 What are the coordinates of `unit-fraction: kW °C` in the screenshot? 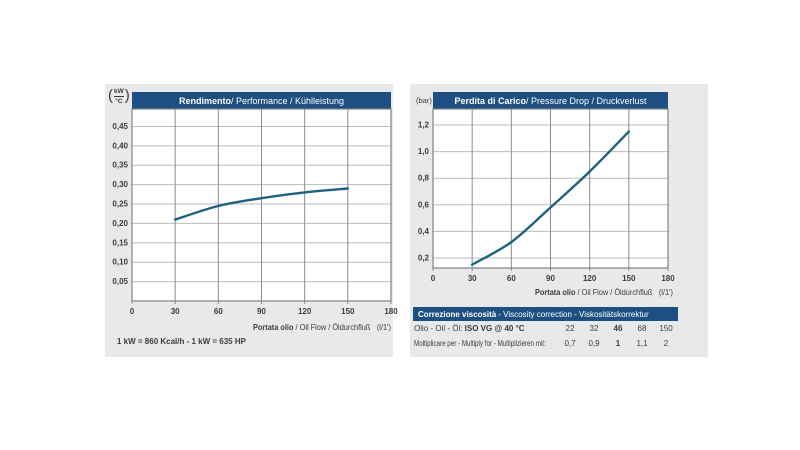 It's located at (119, 96).